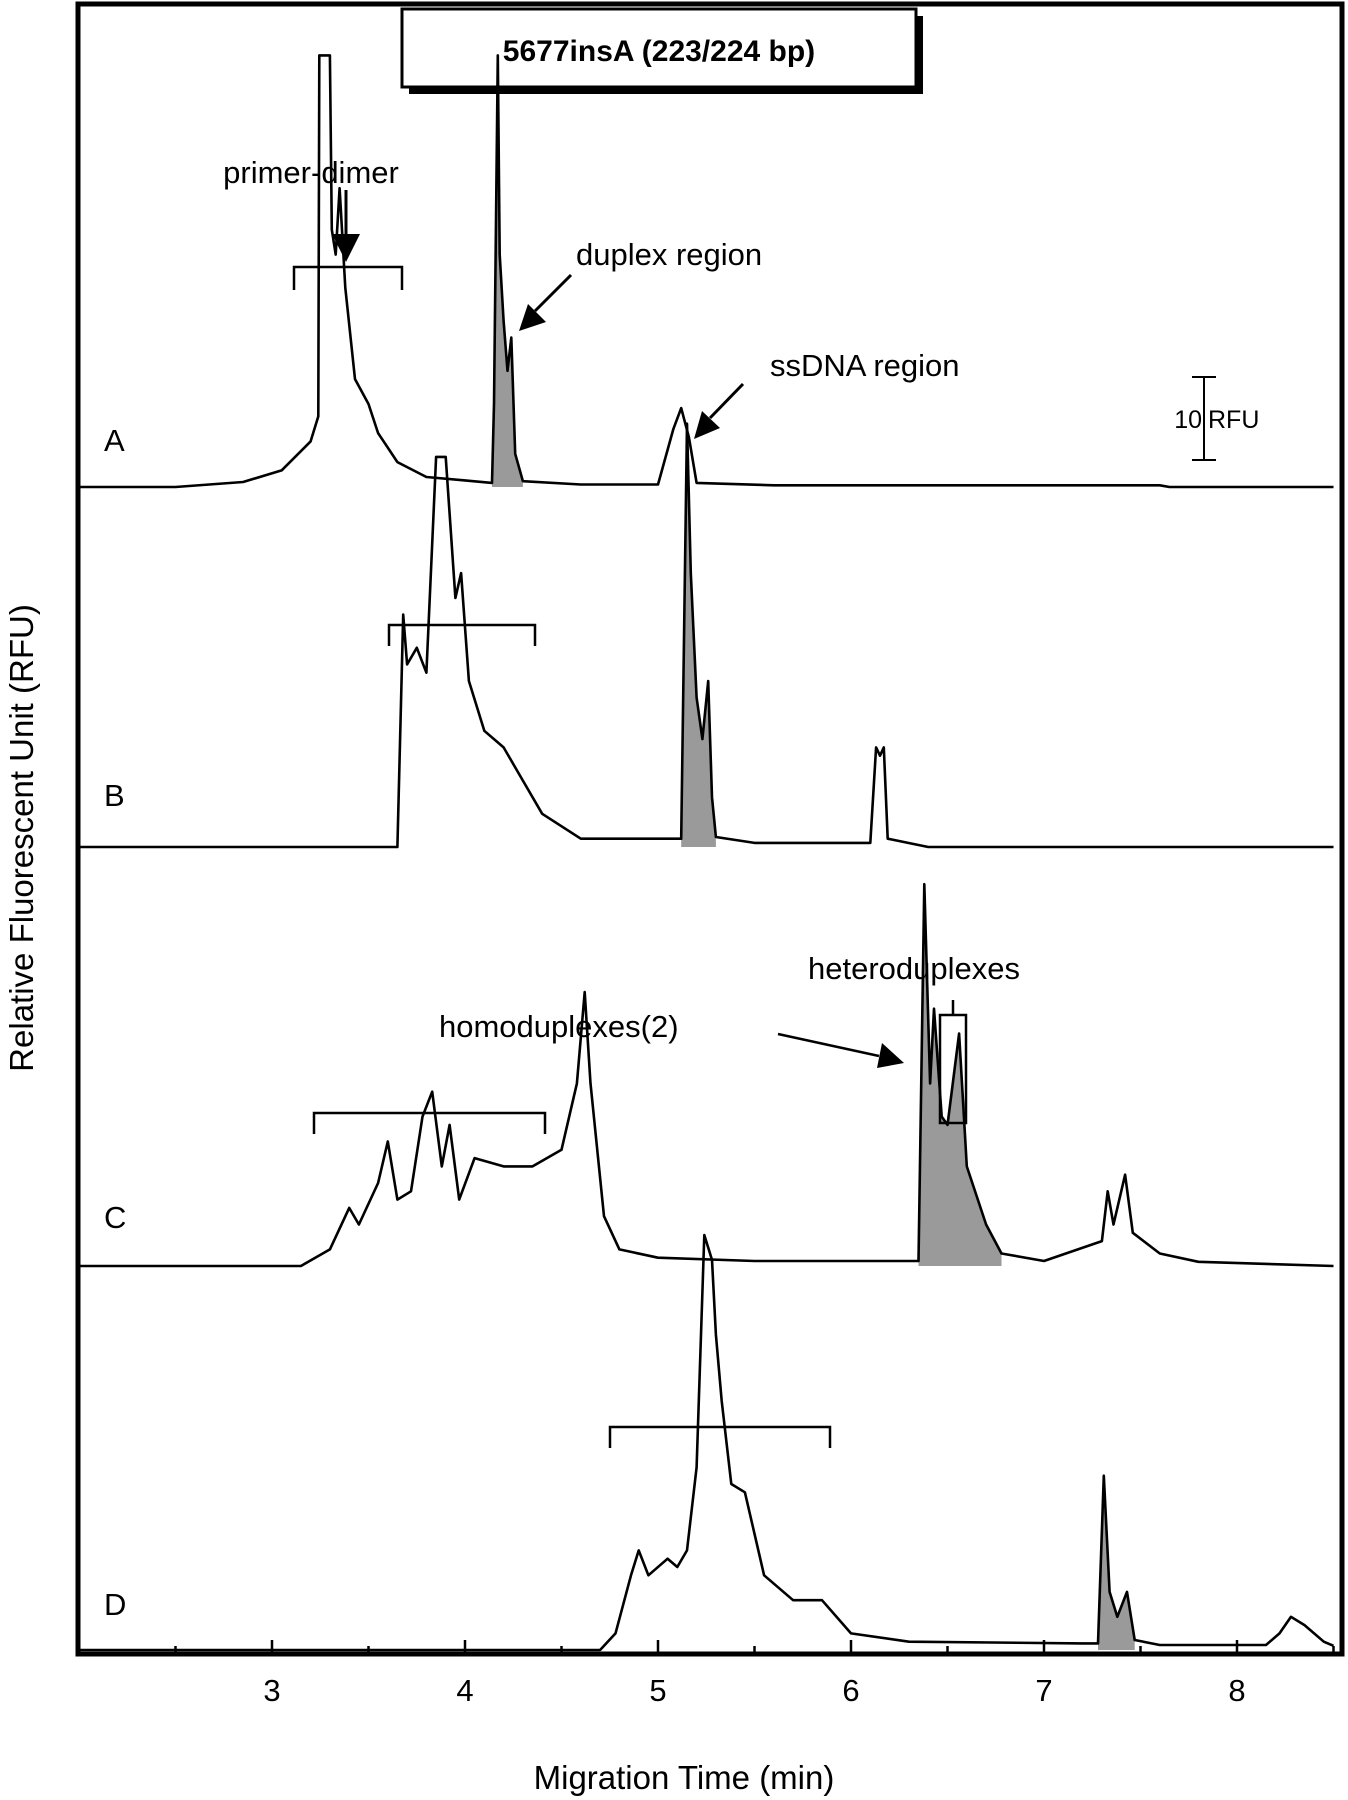 This screenshot has height=1800, width=1348. Describe the element at coordinates (850, 1690) in the screenshot. I see `x-tick-label: 6` at that location.